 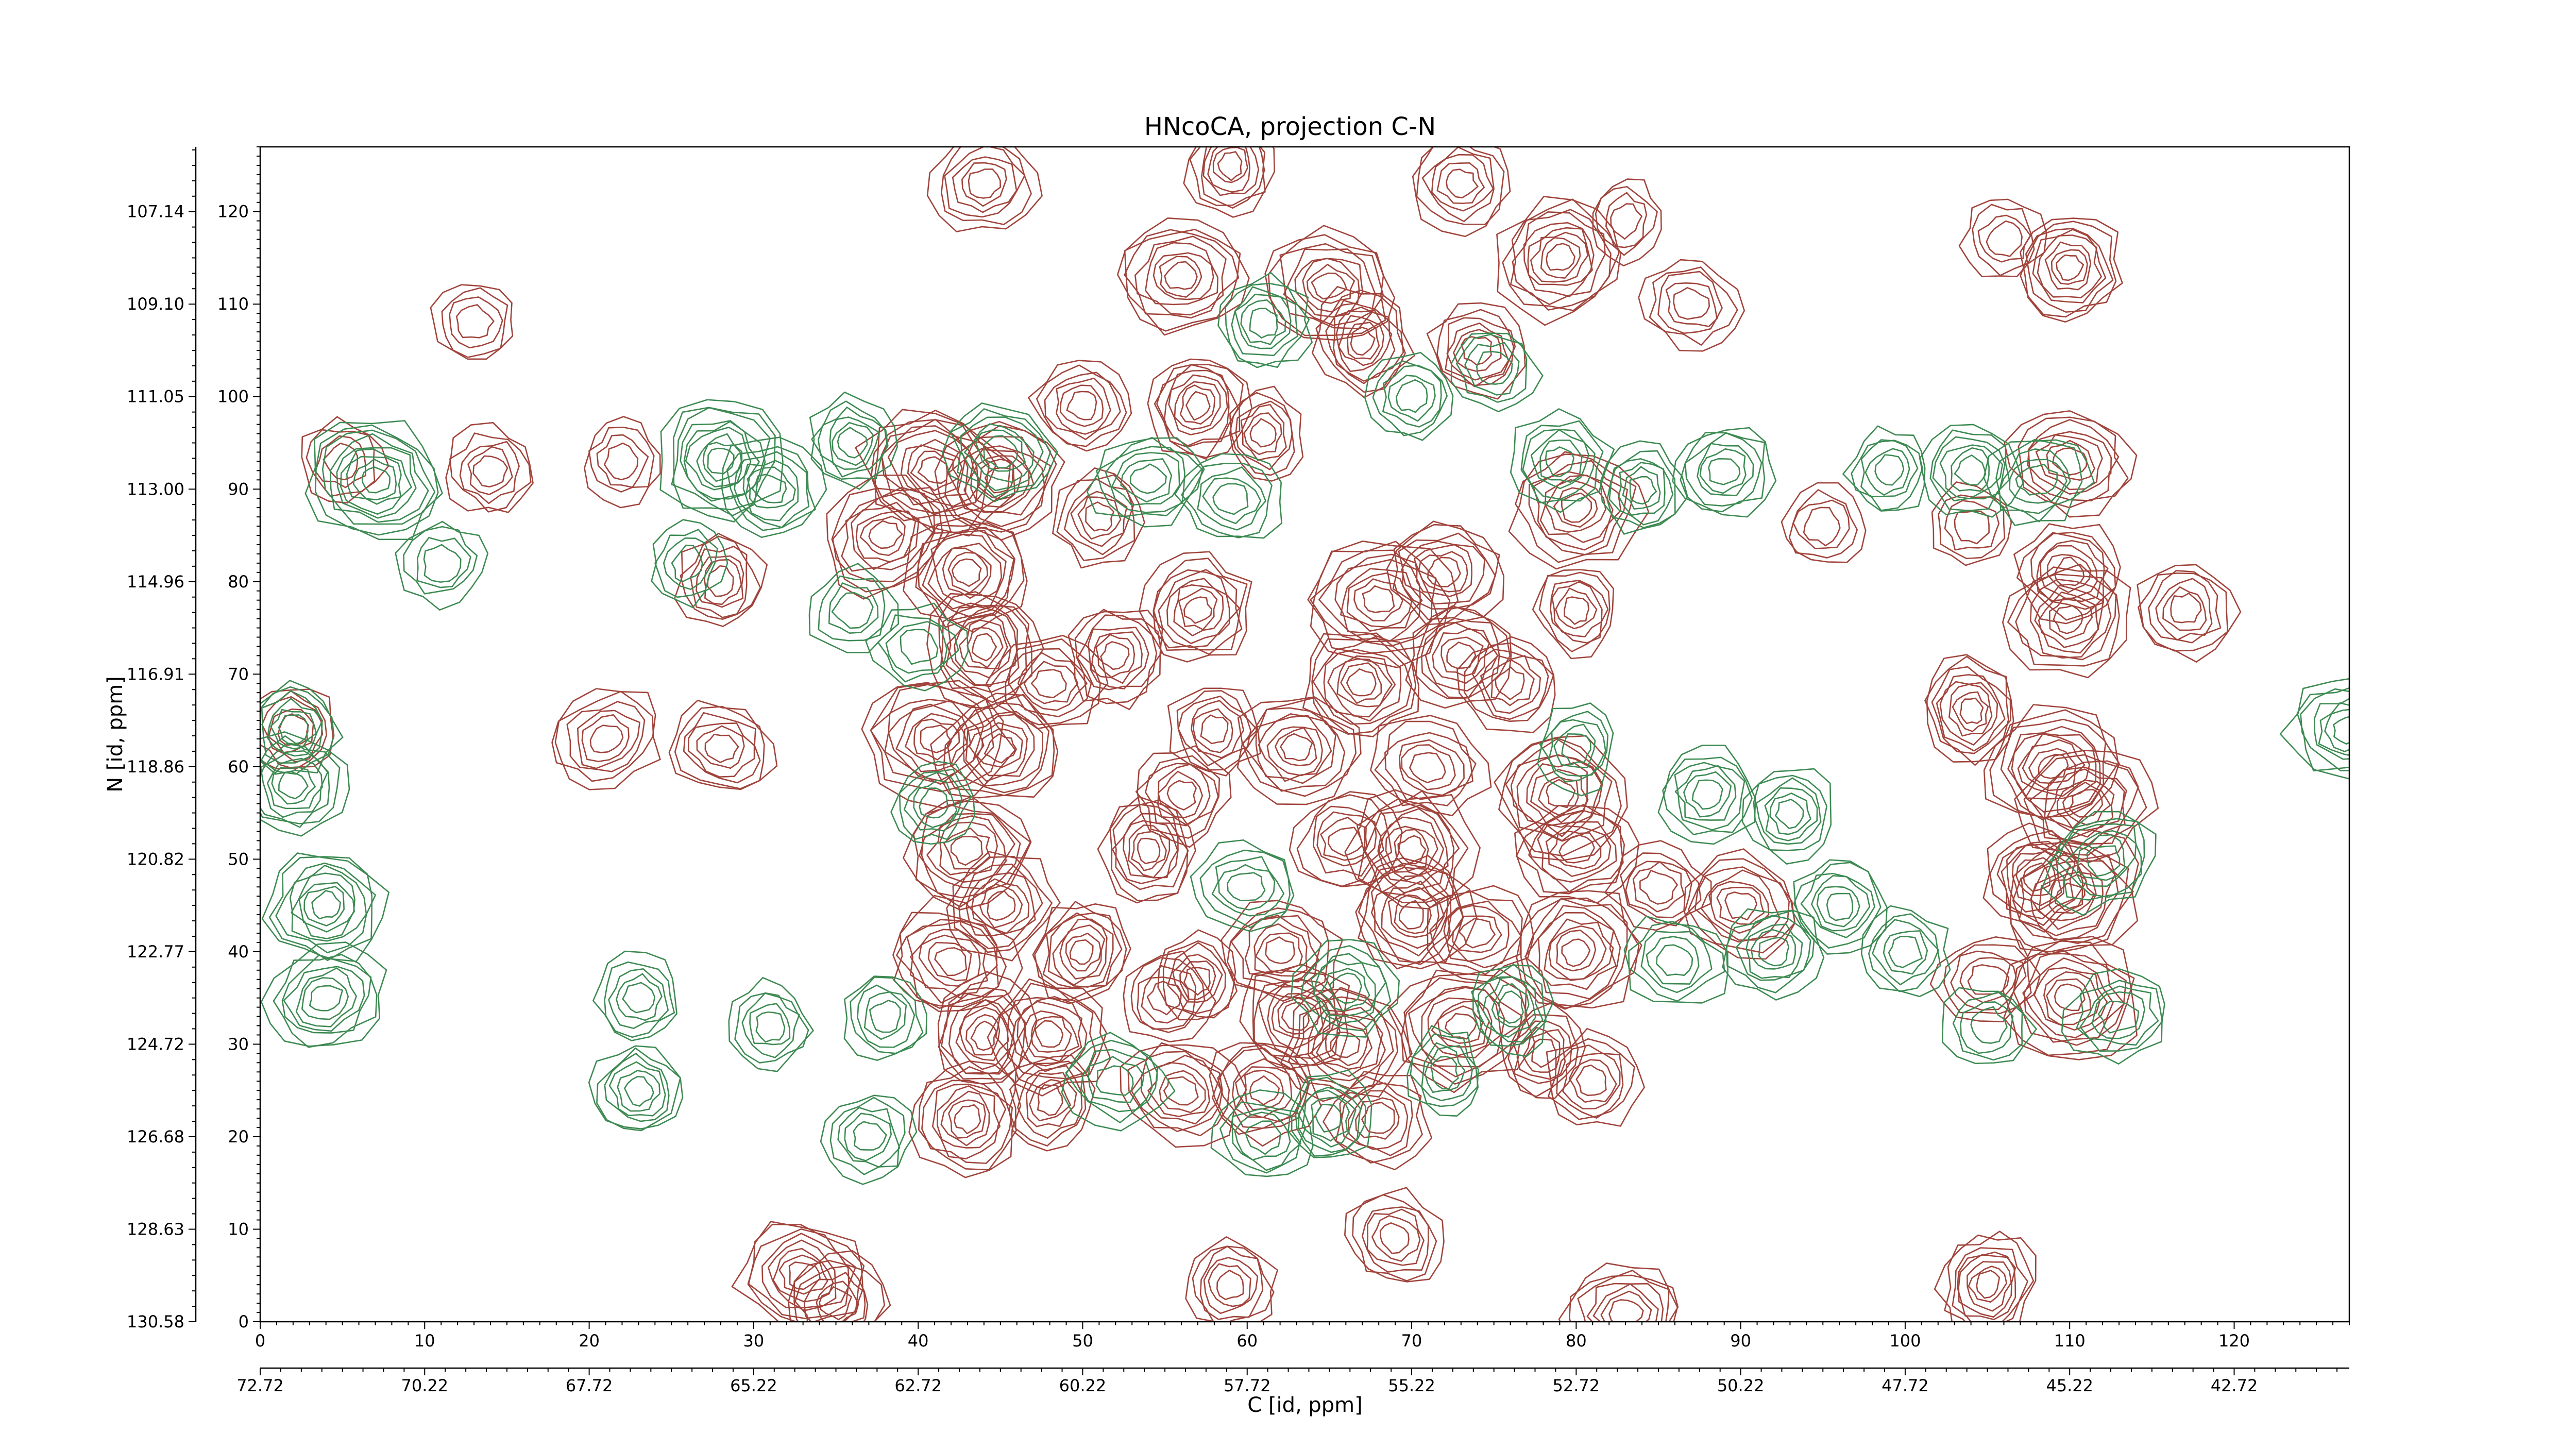 What do you see at coordinates (238, 952) in the screenshot?
I see `y-index-tick-label: 40` at bounding box center [238, 952].